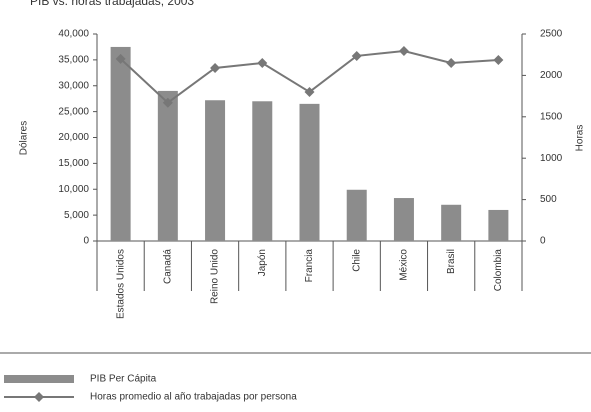  Describe the element at coordinates (73, 85) in the screenshot. I see `y-tick-label: 30,000` at that location.